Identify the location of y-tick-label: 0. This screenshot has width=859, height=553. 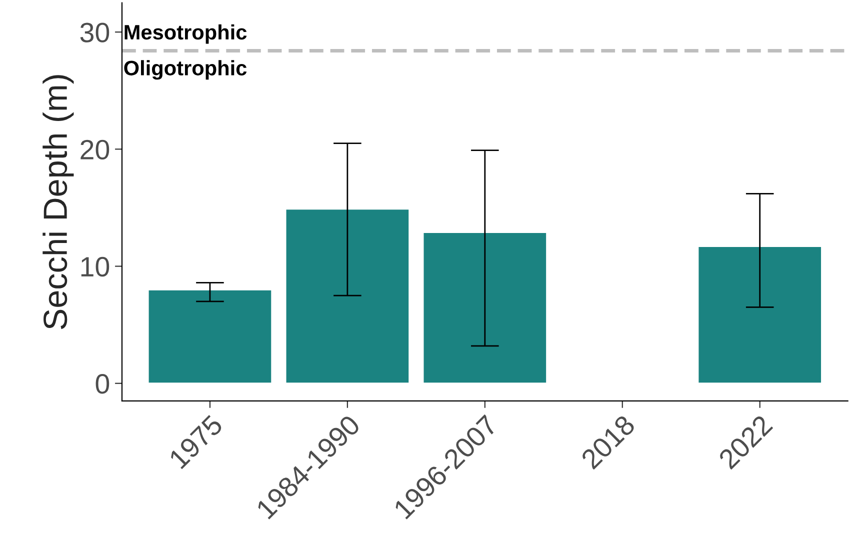
(103, 384).